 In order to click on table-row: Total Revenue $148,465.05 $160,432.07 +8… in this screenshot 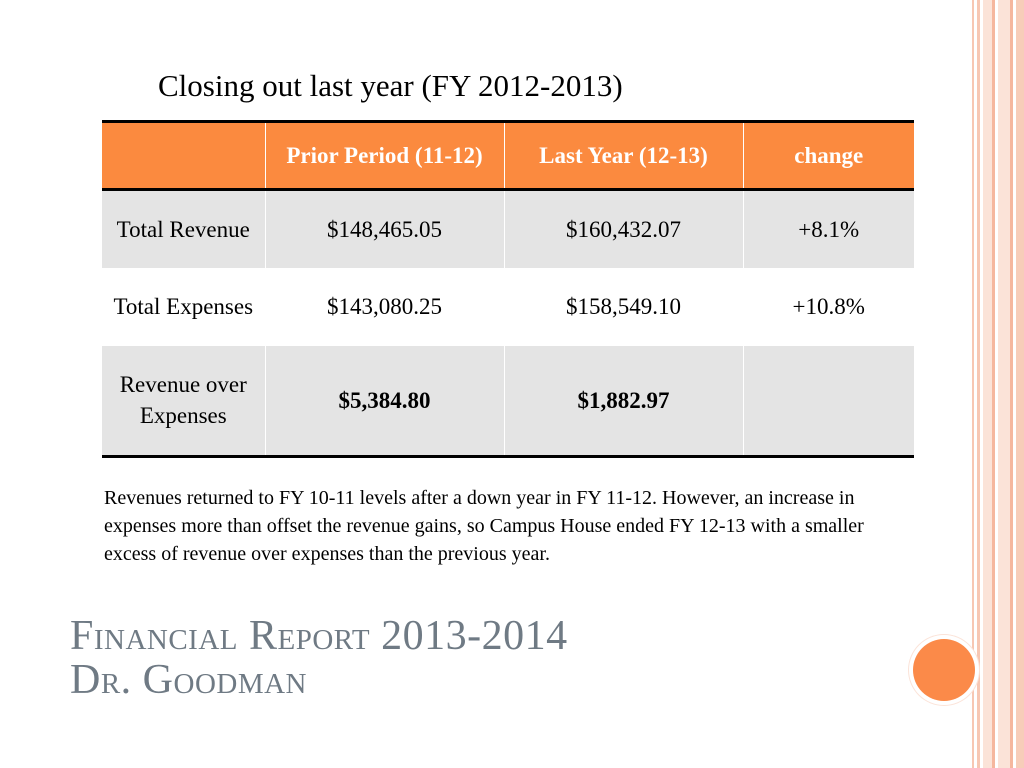, I will do `click(508, 228)`.